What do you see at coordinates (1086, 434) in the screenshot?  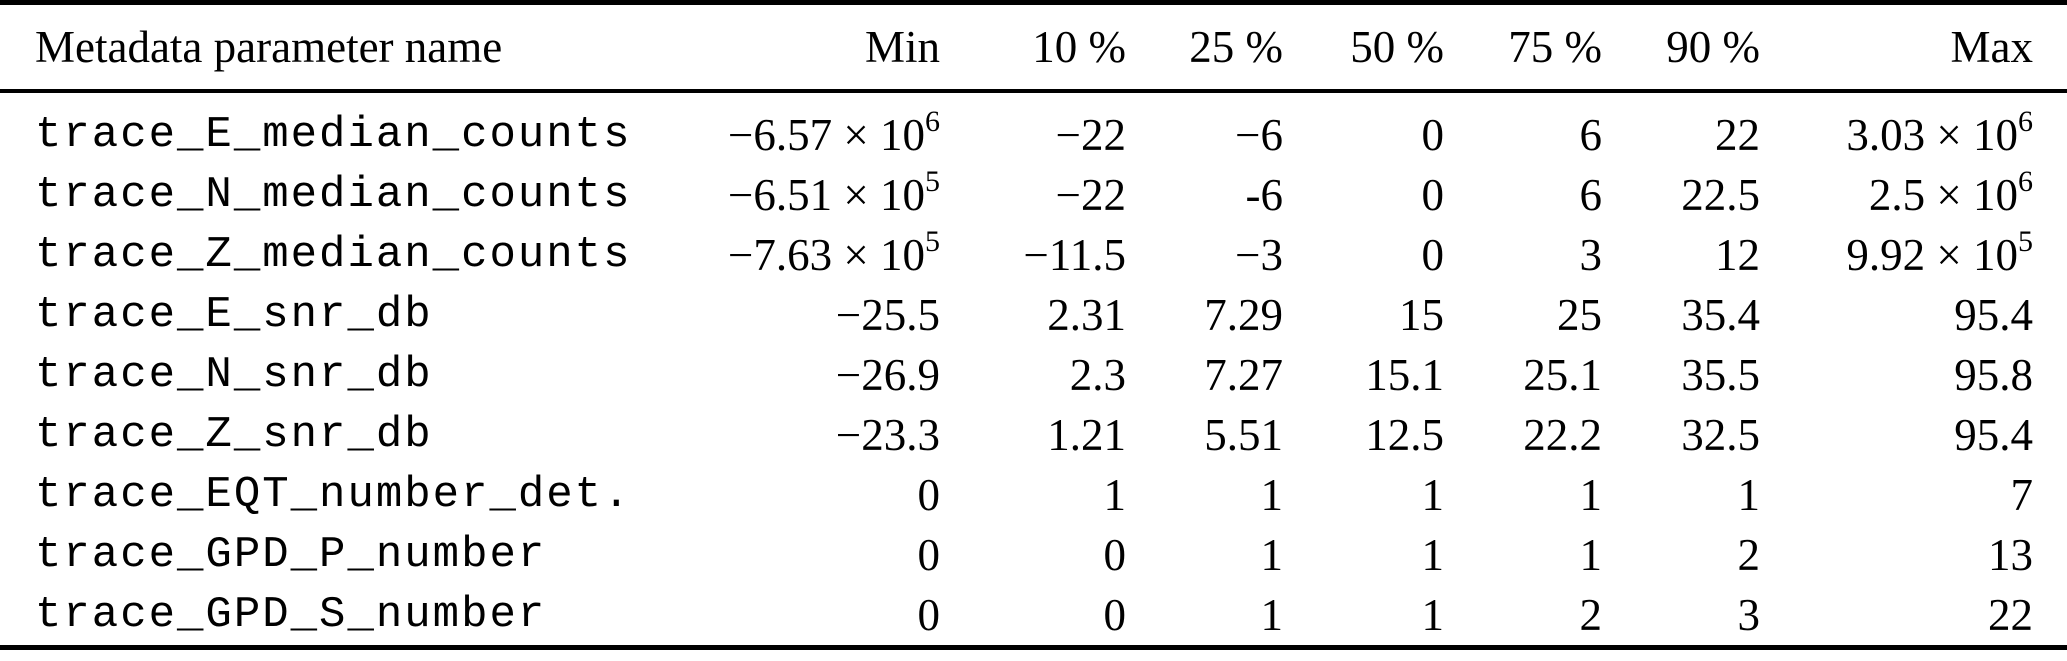 I see `value-base: 1.21` at bounding box center [1086, 434].